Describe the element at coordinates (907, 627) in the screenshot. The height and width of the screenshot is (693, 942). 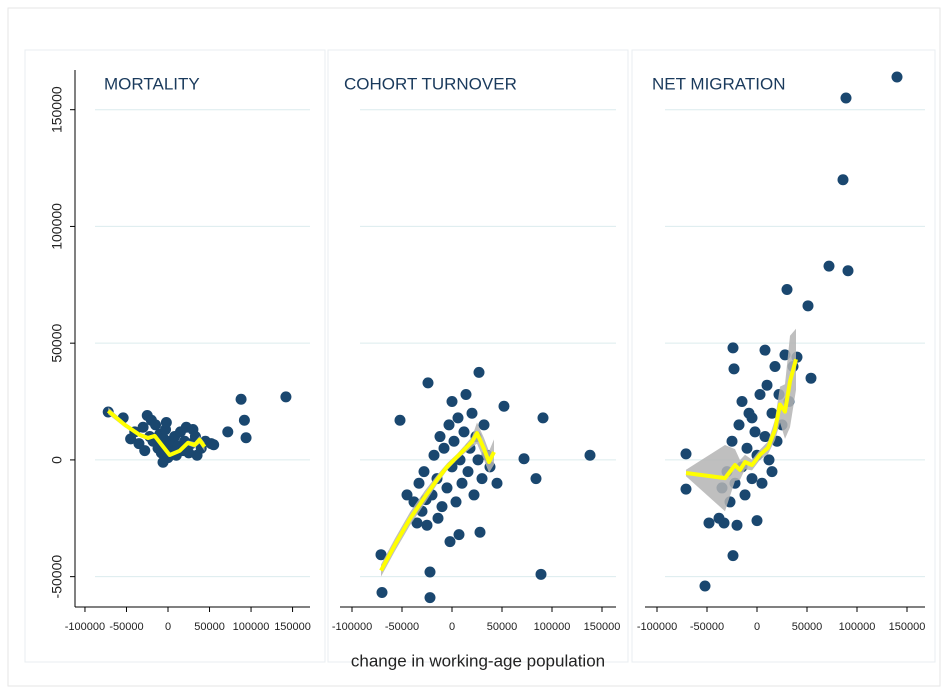
I see `x-tick-label: 150000` at that location.